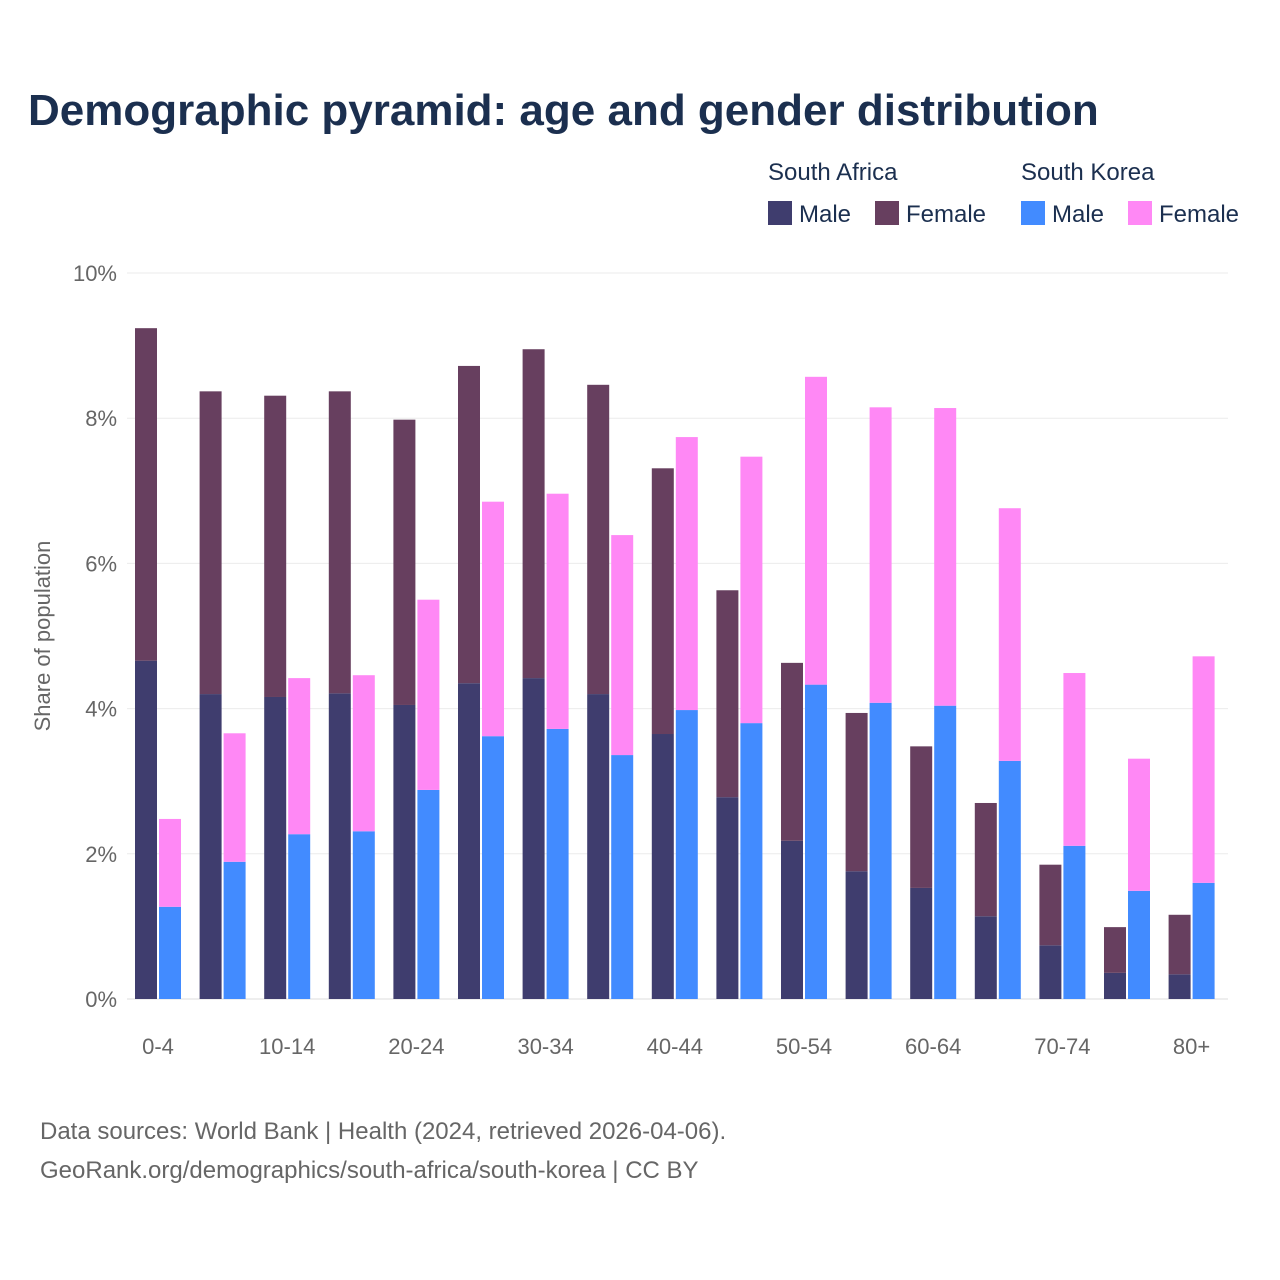  Describe the element at coordinates (825, 214) in the screenshot. I see `legend-label-sa-male: Male` at that location.